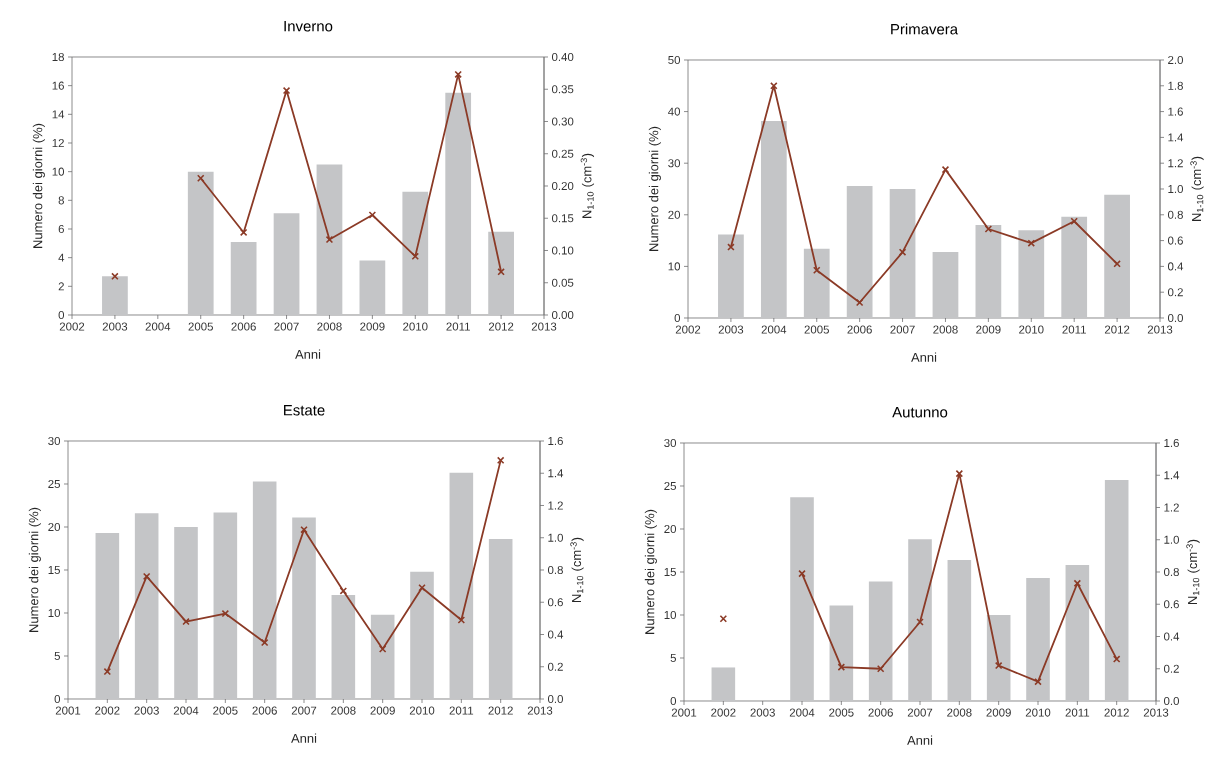 Image resolution: width=1227 pixels, height=760 pixels. I want to click on y2-tick-label: 0.6, so click(555, 602).